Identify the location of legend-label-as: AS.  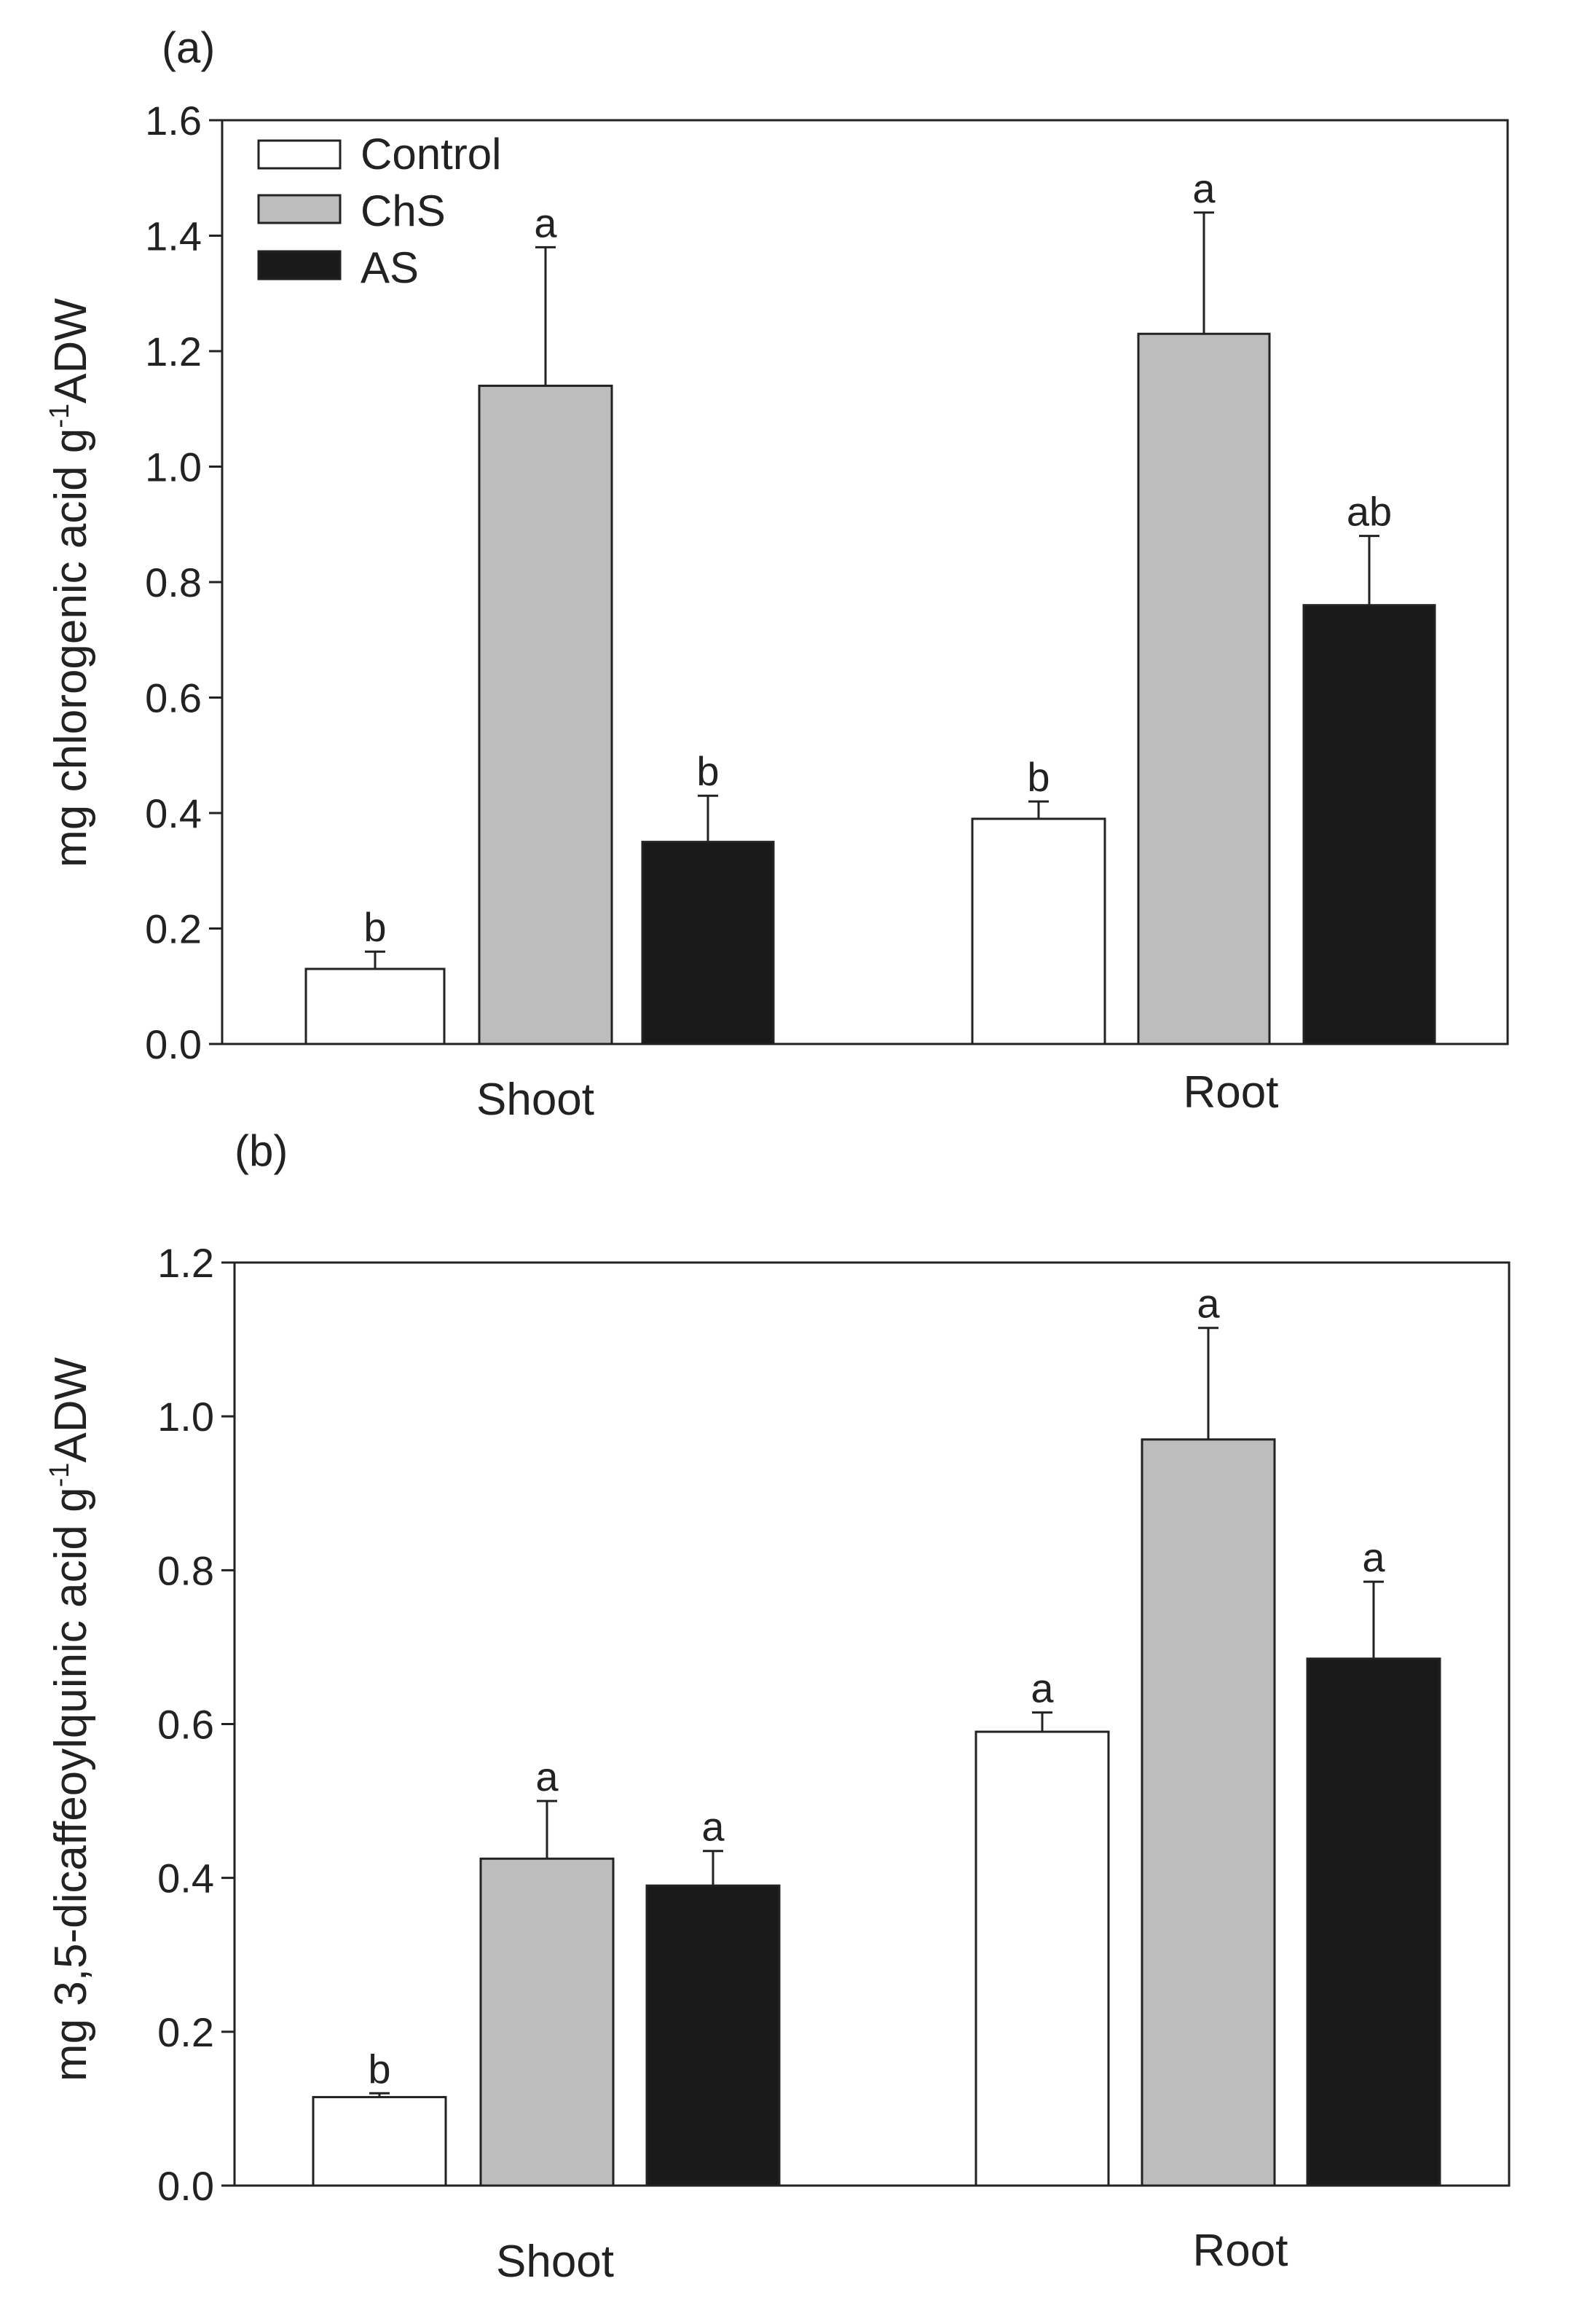
(390, 267).